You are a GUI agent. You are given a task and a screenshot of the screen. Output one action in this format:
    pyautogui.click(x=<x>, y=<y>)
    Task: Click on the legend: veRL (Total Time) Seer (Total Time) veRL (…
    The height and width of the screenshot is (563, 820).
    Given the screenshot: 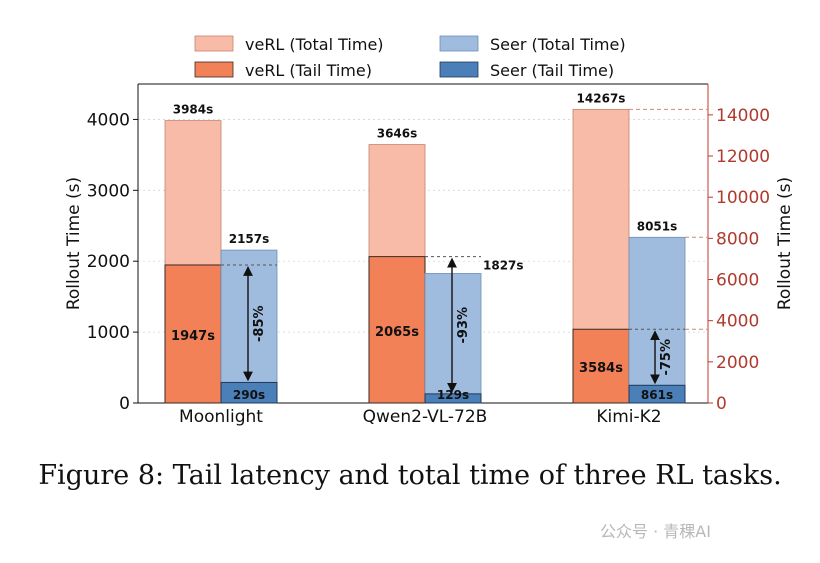 What is the action you would take?
    pyautogui.click(x=410, y=57)
    